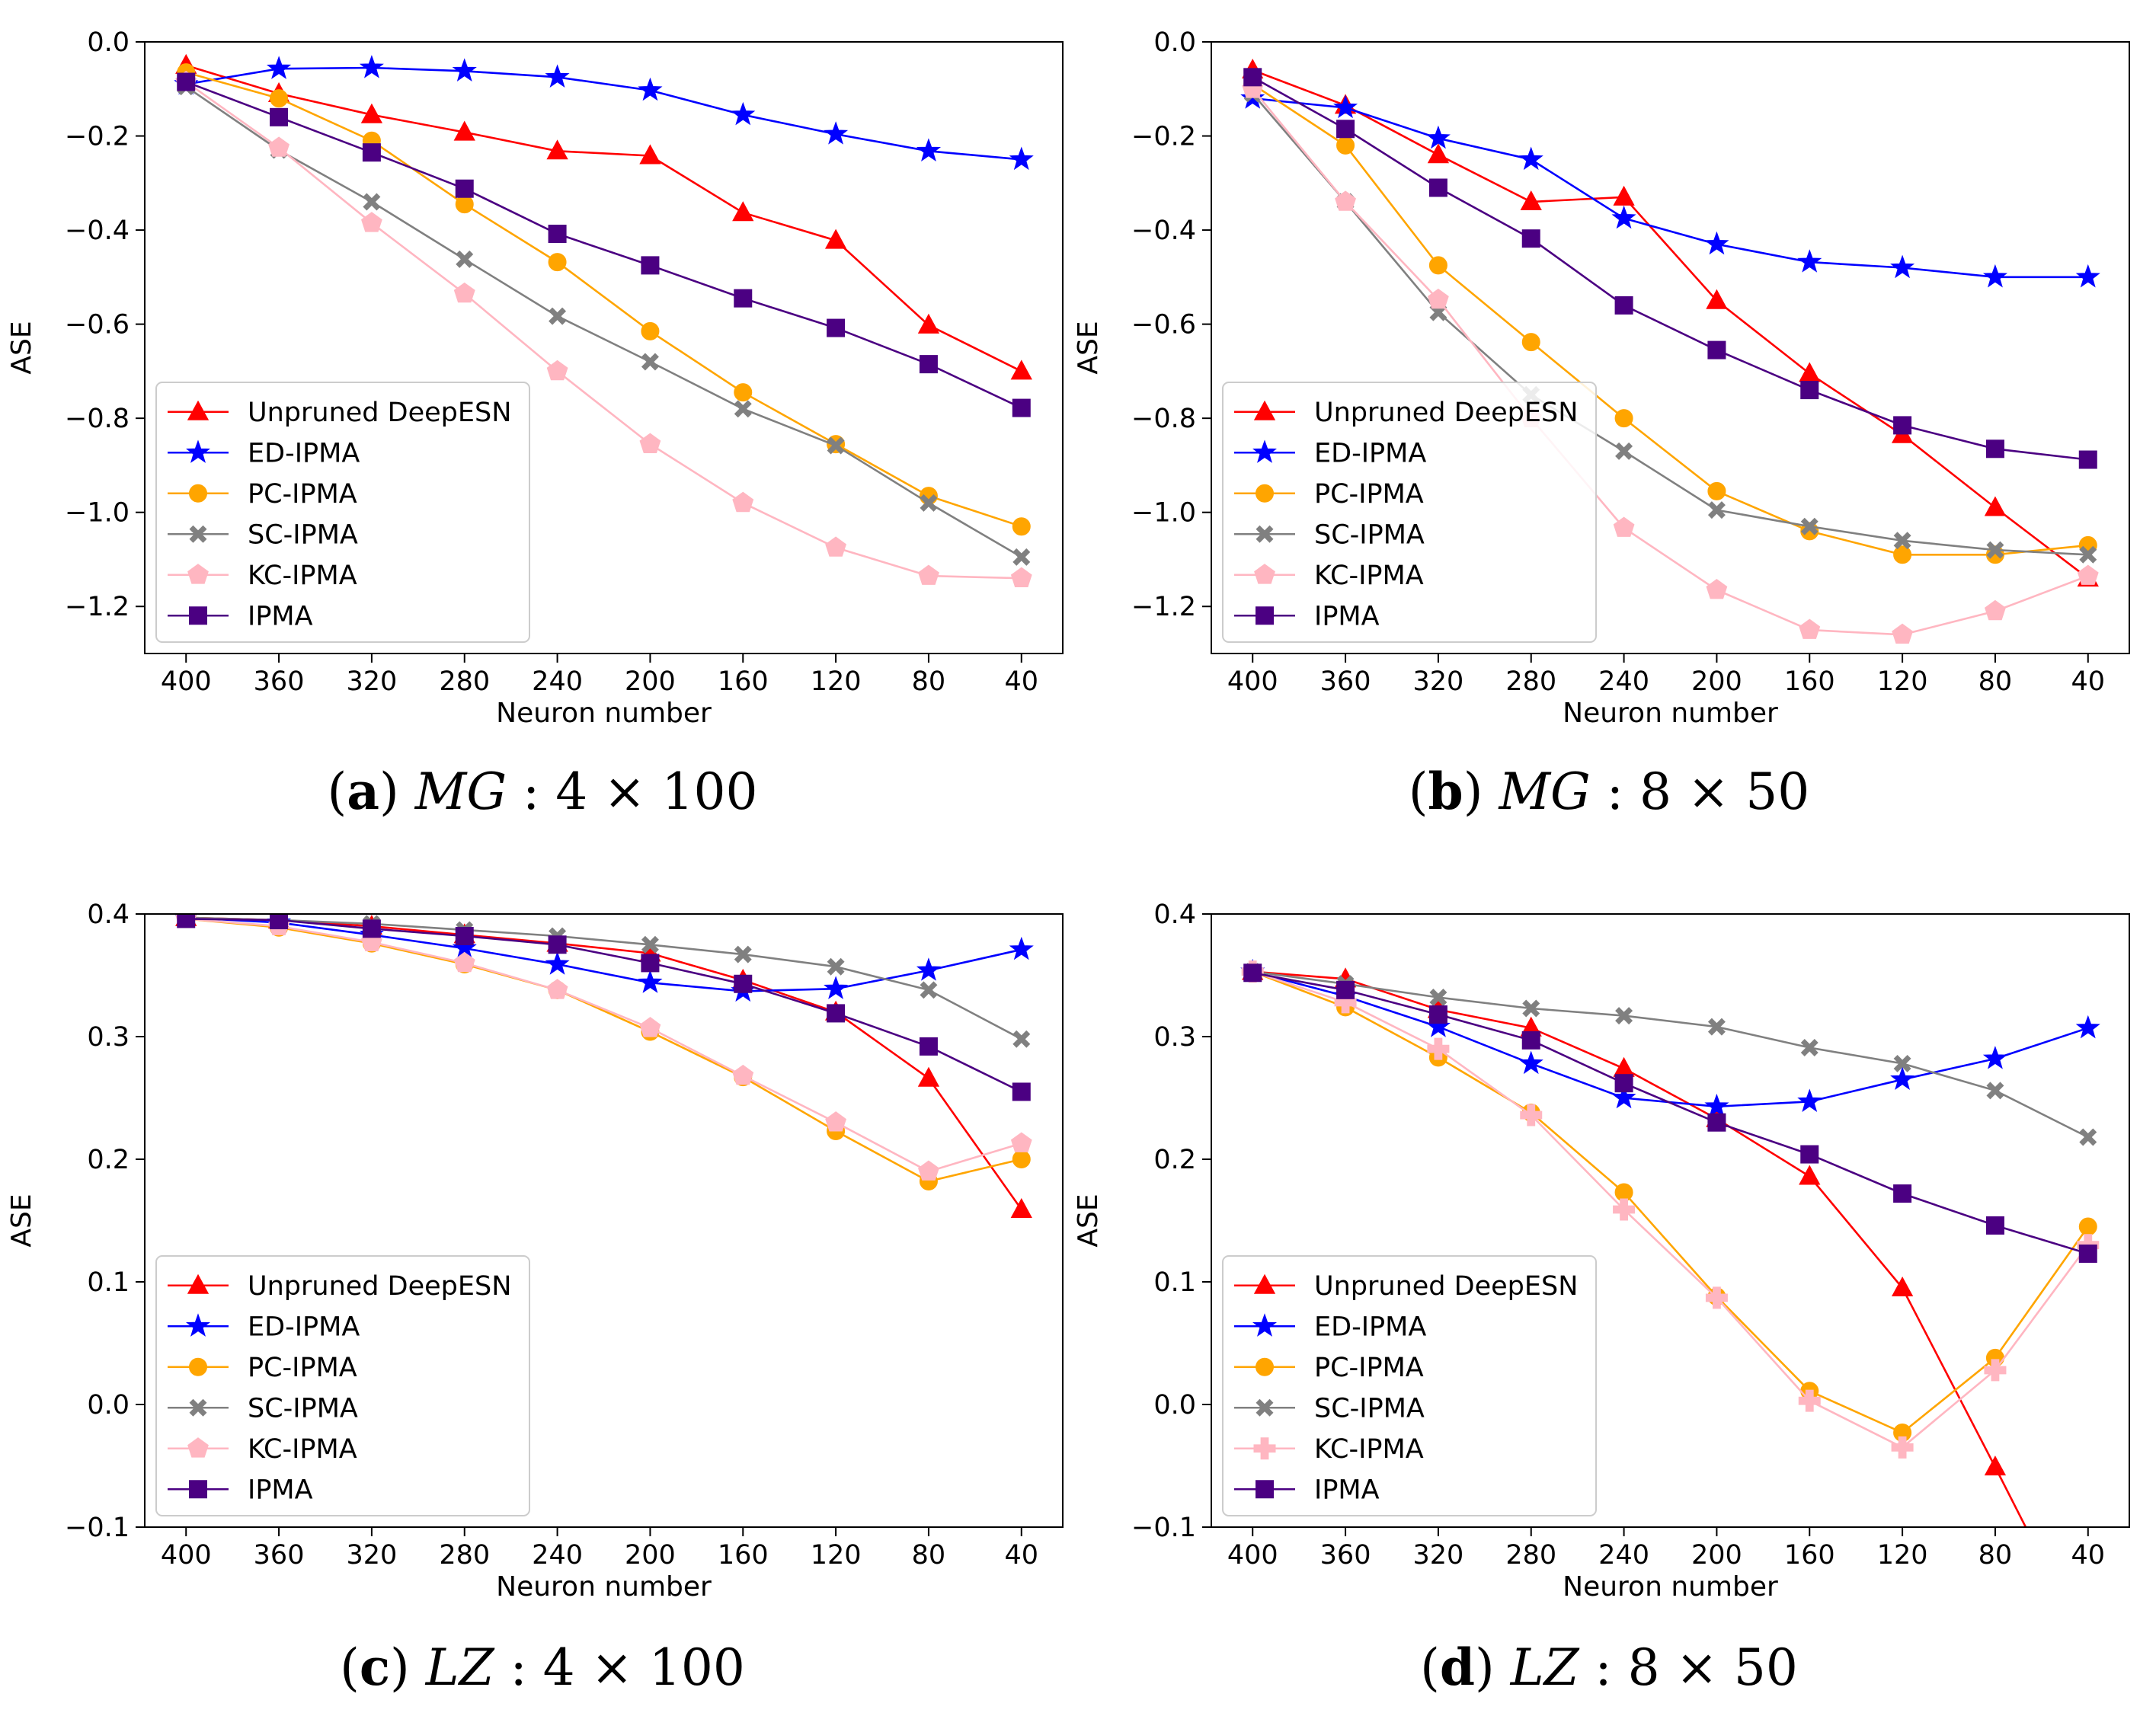 This screenshot has width=2156, height=1732. What do you see at coordinates (303, 1408) in the screenshot?
I see `legend-entry-sc-ipma-label: SC-IPMA` at bounding box center [303, 1408].